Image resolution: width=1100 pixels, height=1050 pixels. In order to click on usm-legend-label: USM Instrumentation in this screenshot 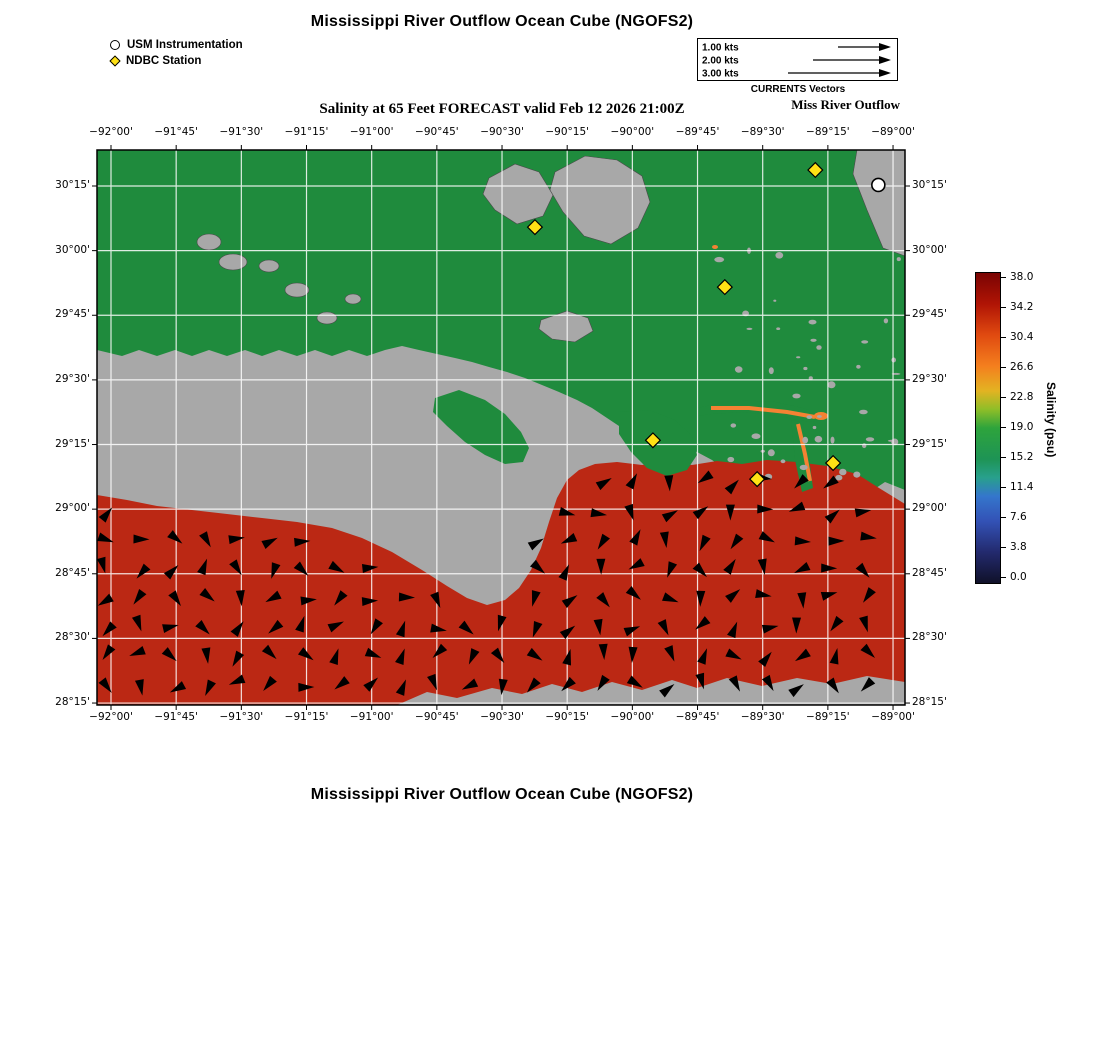, I will do `click(185, 45)`.